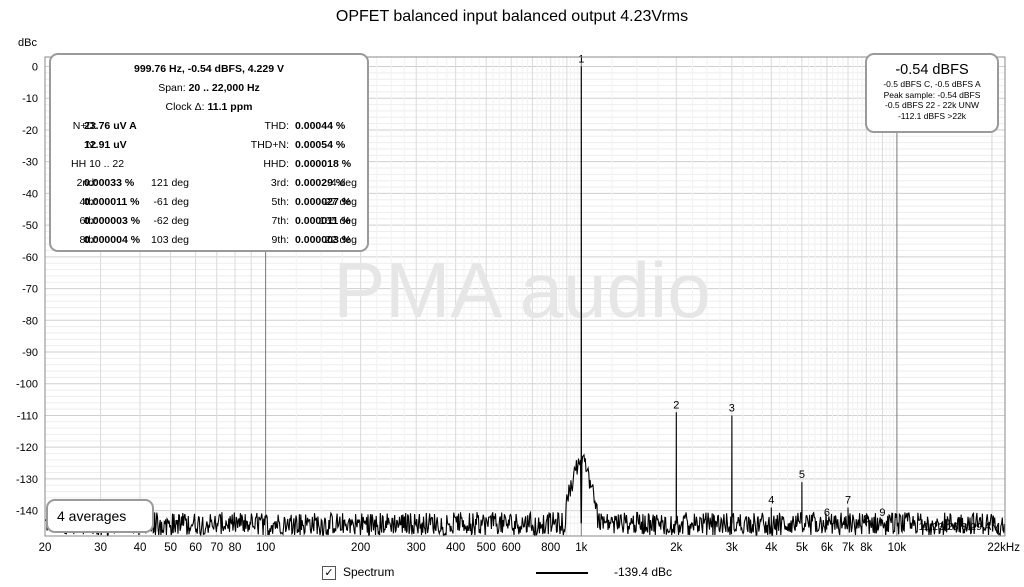 The height and width of the screenshot is (587, 1024). Describe the element at coordinates (959, 527) in the screenshot. I see `timestamp: 11/23/23 8:29 AM` at that location.